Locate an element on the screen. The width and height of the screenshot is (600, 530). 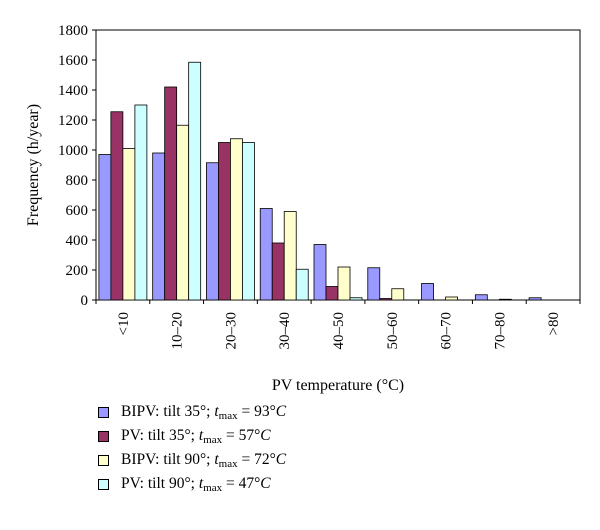
legend-item: BIPV: tilt 90°; tmax = 72°C is located at coordinates (192, 460).